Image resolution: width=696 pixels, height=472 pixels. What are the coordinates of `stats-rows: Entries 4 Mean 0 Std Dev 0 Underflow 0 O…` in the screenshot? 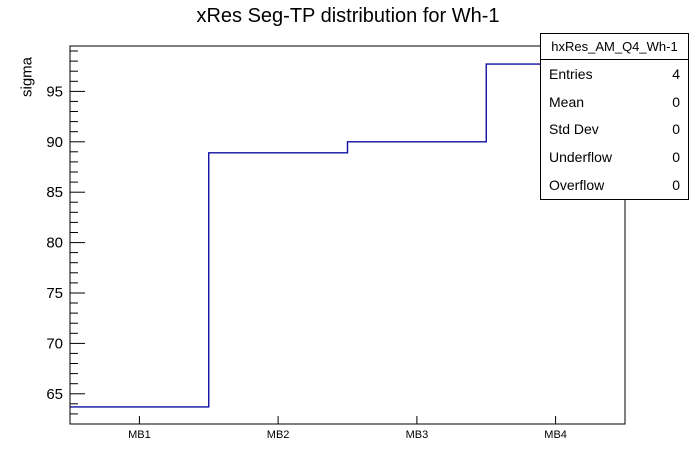 It's located at (614, 129).